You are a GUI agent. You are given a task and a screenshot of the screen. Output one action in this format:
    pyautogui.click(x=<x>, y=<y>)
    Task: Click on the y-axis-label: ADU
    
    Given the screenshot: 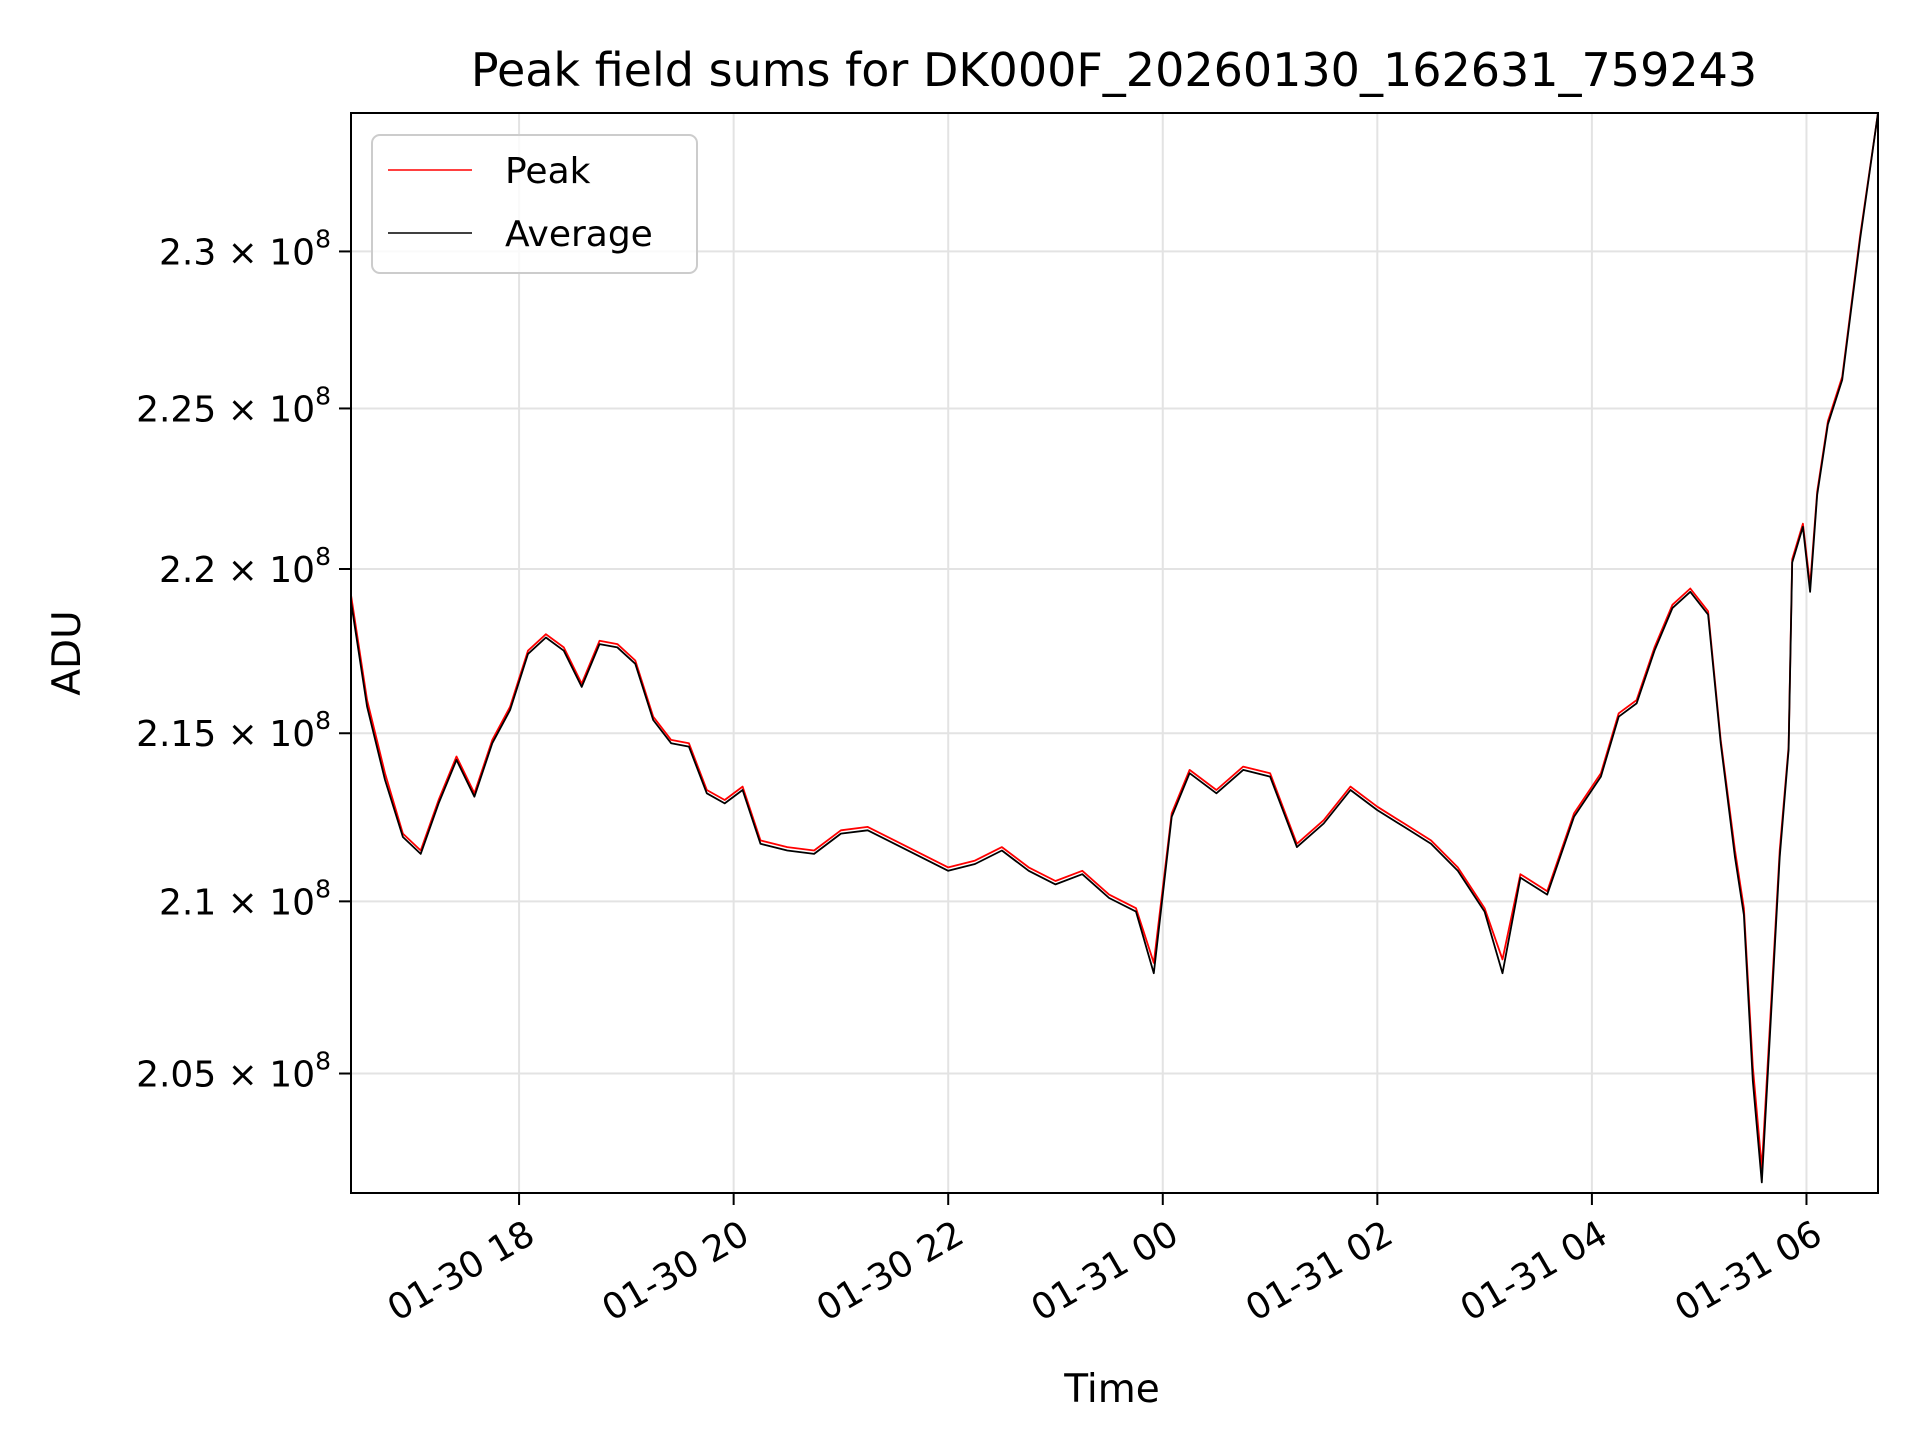 What is the action you would take?
    pyautogui.click(x=67, y=652)
    